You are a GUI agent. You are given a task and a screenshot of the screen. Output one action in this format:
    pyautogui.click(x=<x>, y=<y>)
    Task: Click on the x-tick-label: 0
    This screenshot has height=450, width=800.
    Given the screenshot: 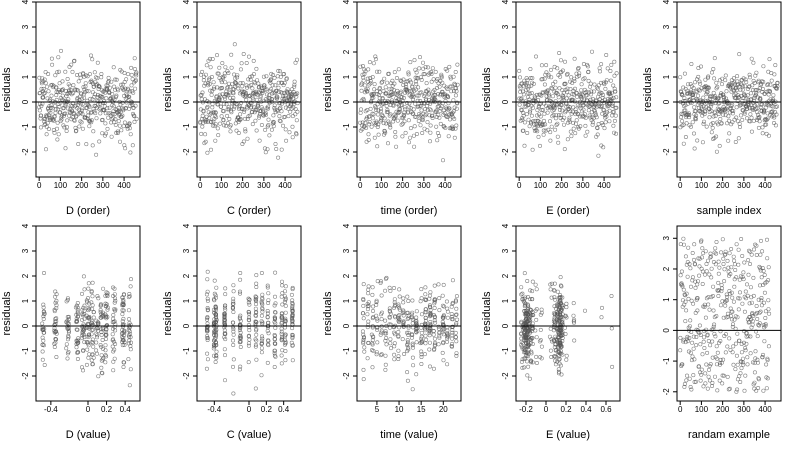 What is the action you would take?
    pyautogui.click(x=200, y=185)
    